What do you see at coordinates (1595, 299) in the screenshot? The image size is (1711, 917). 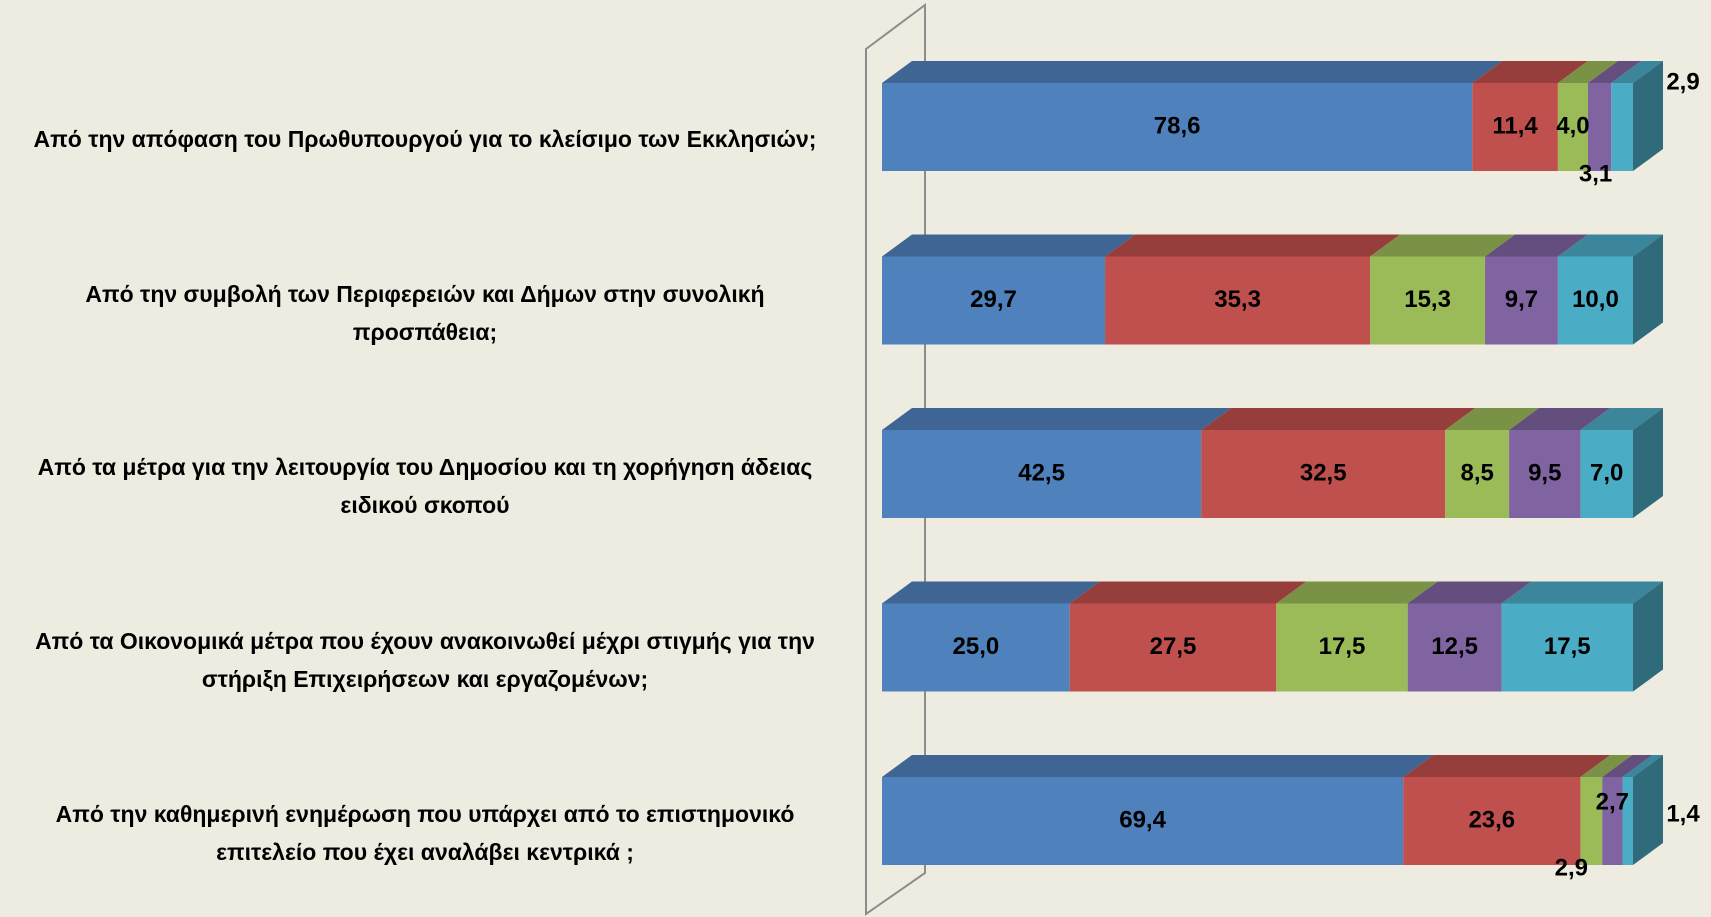 I see `data-label: 10,0` at bounding box center [1595, 299].